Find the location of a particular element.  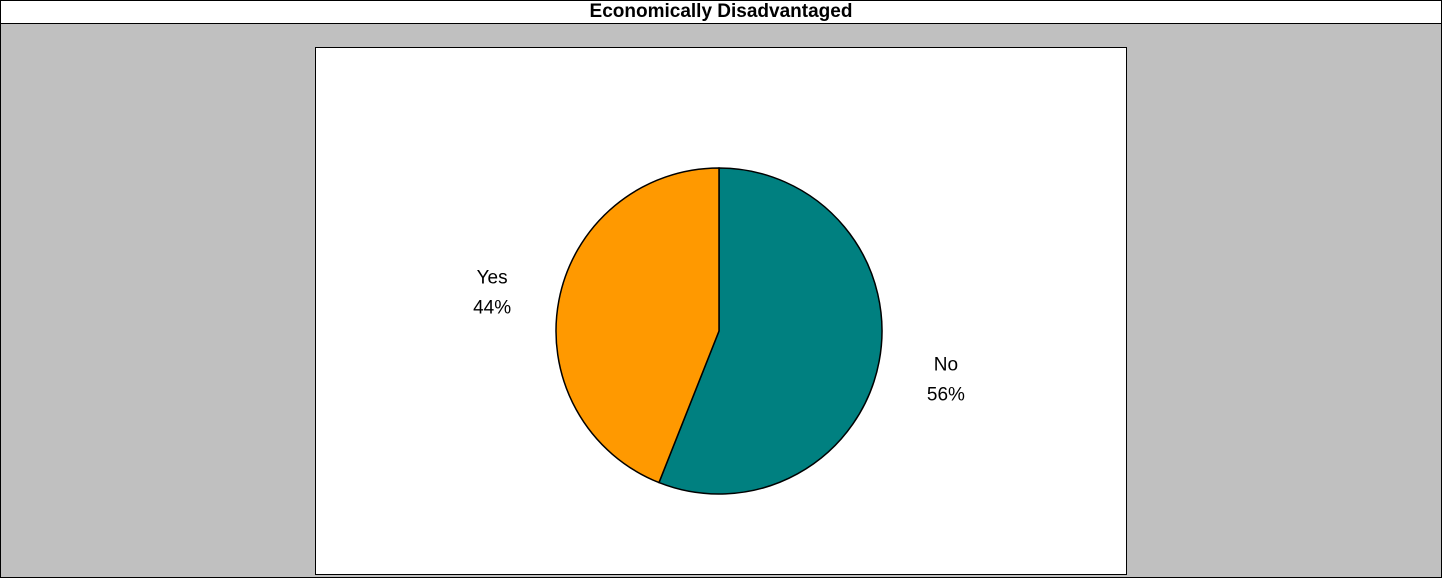

pie-slice-no is located at coordinates (770, 331).